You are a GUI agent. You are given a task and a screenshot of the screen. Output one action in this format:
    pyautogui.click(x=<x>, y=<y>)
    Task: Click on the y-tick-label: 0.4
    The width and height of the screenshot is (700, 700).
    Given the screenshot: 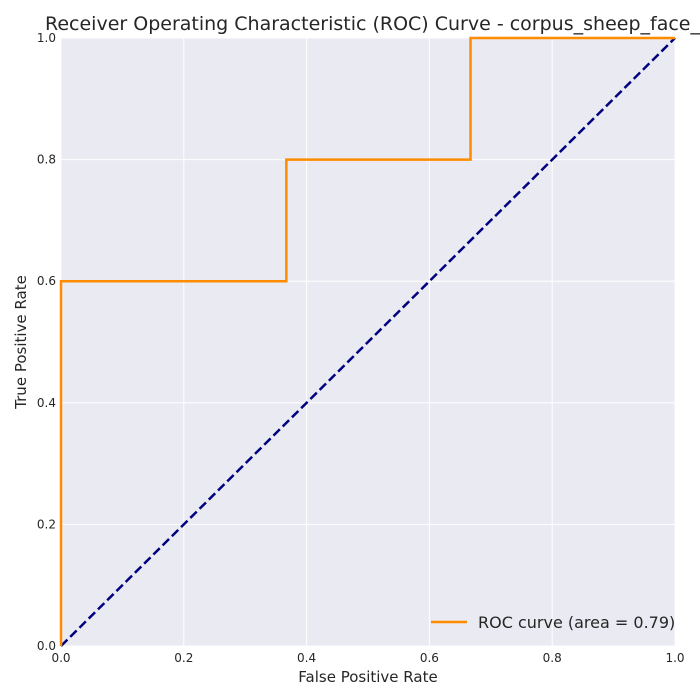 What is the action you would take?
    pyautogui.click(x=46, y=403)
    